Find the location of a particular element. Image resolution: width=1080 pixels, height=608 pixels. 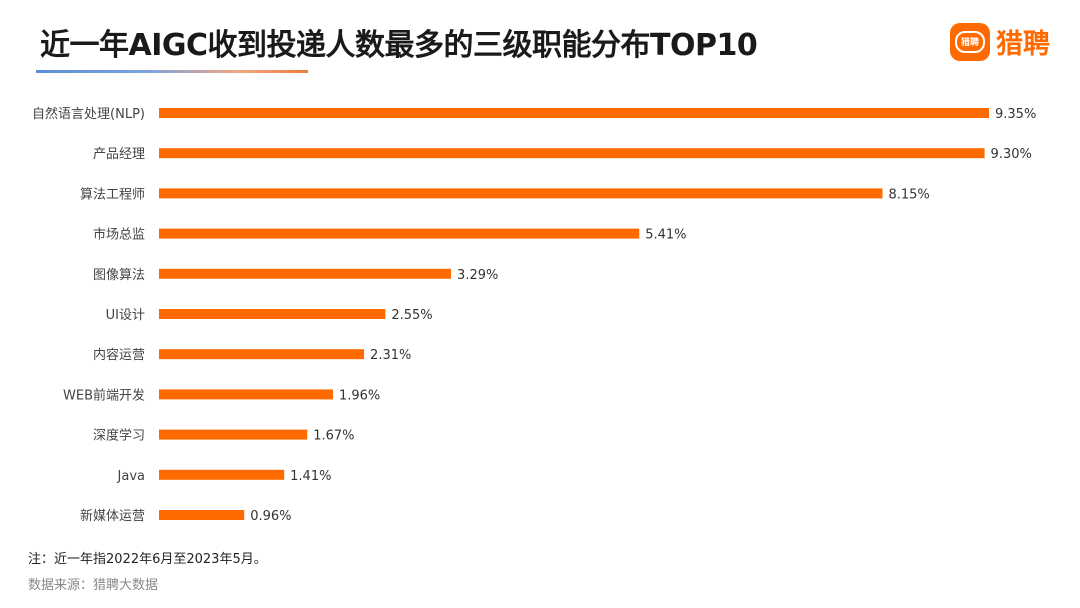

data-source: 数据来源：猎聘大数据 is located at coordinates (93, 585).